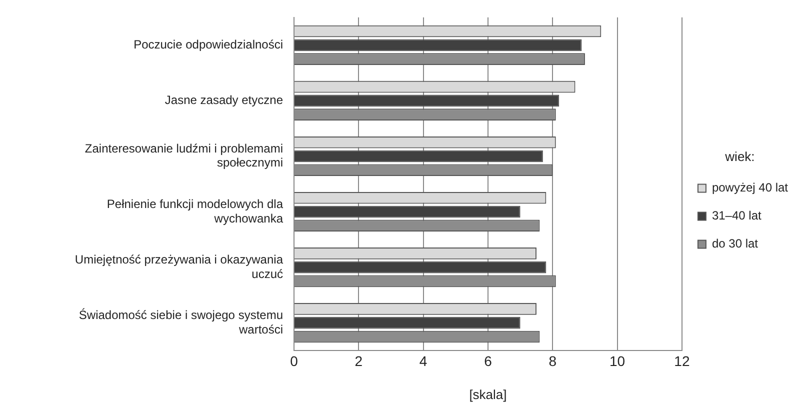 Image resolution: width=808 pixels, height=411 pixels. I want to click on x-tick-label: 2, so click(358, 360).